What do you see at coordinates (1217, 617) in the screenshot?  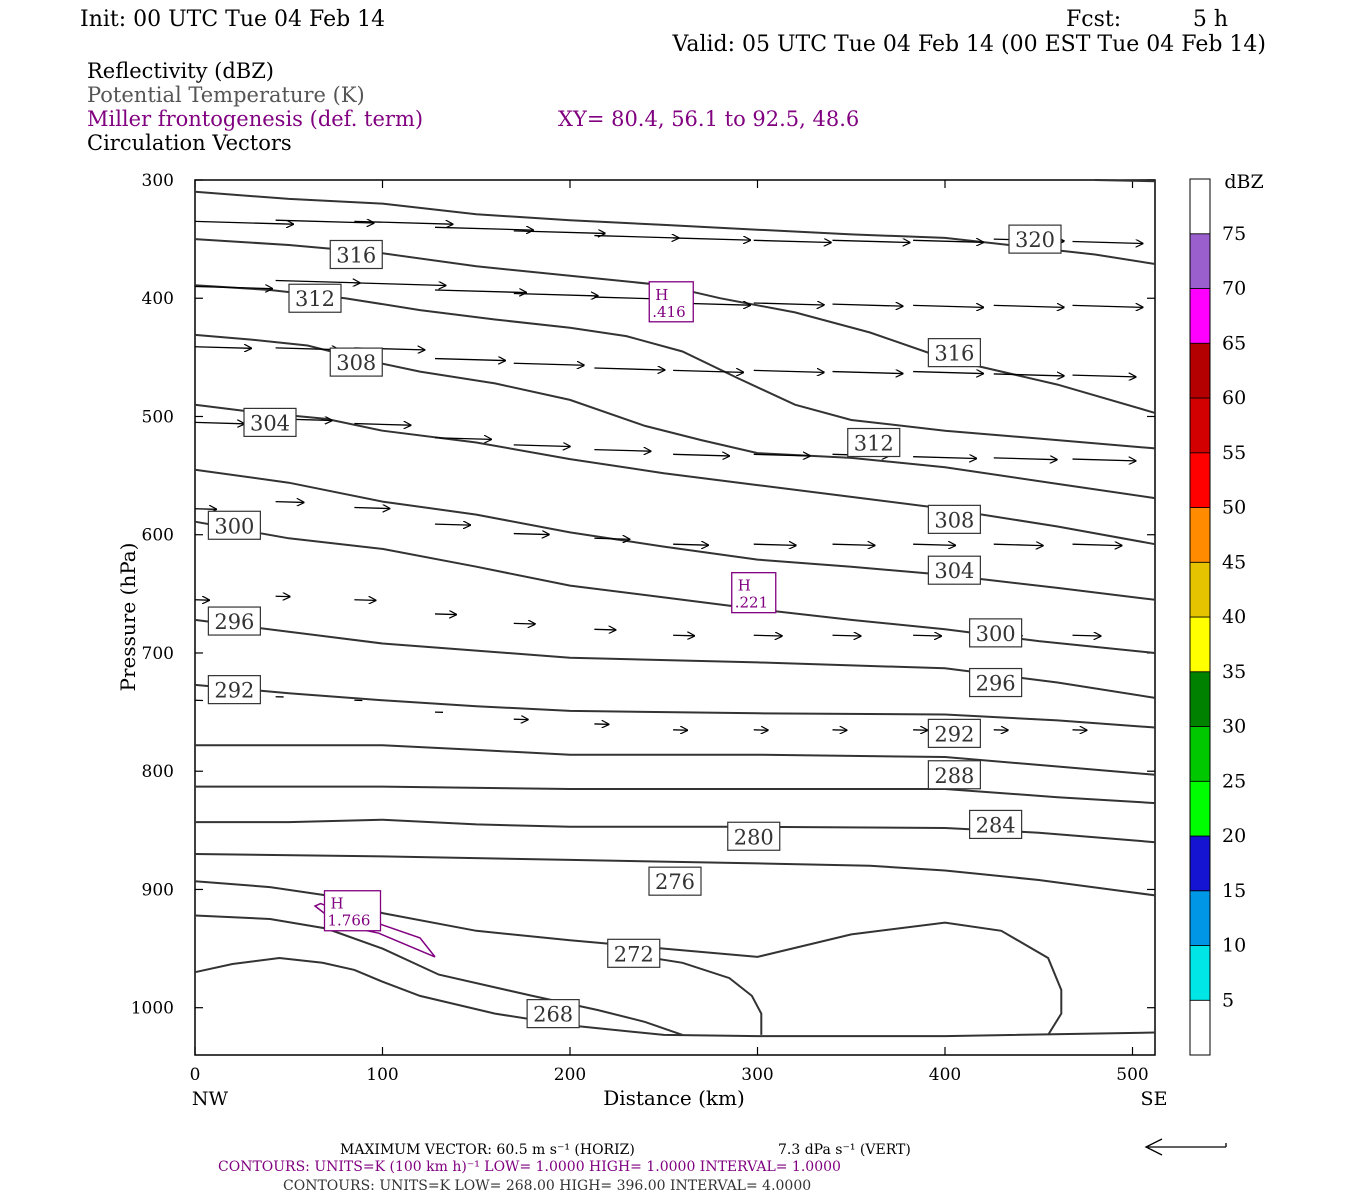 I see `reflectivity-colorbar: 5 10 15 20 25 30 35 40 45 50 55 60 65 70 75` at bounding box center [1217, 617].